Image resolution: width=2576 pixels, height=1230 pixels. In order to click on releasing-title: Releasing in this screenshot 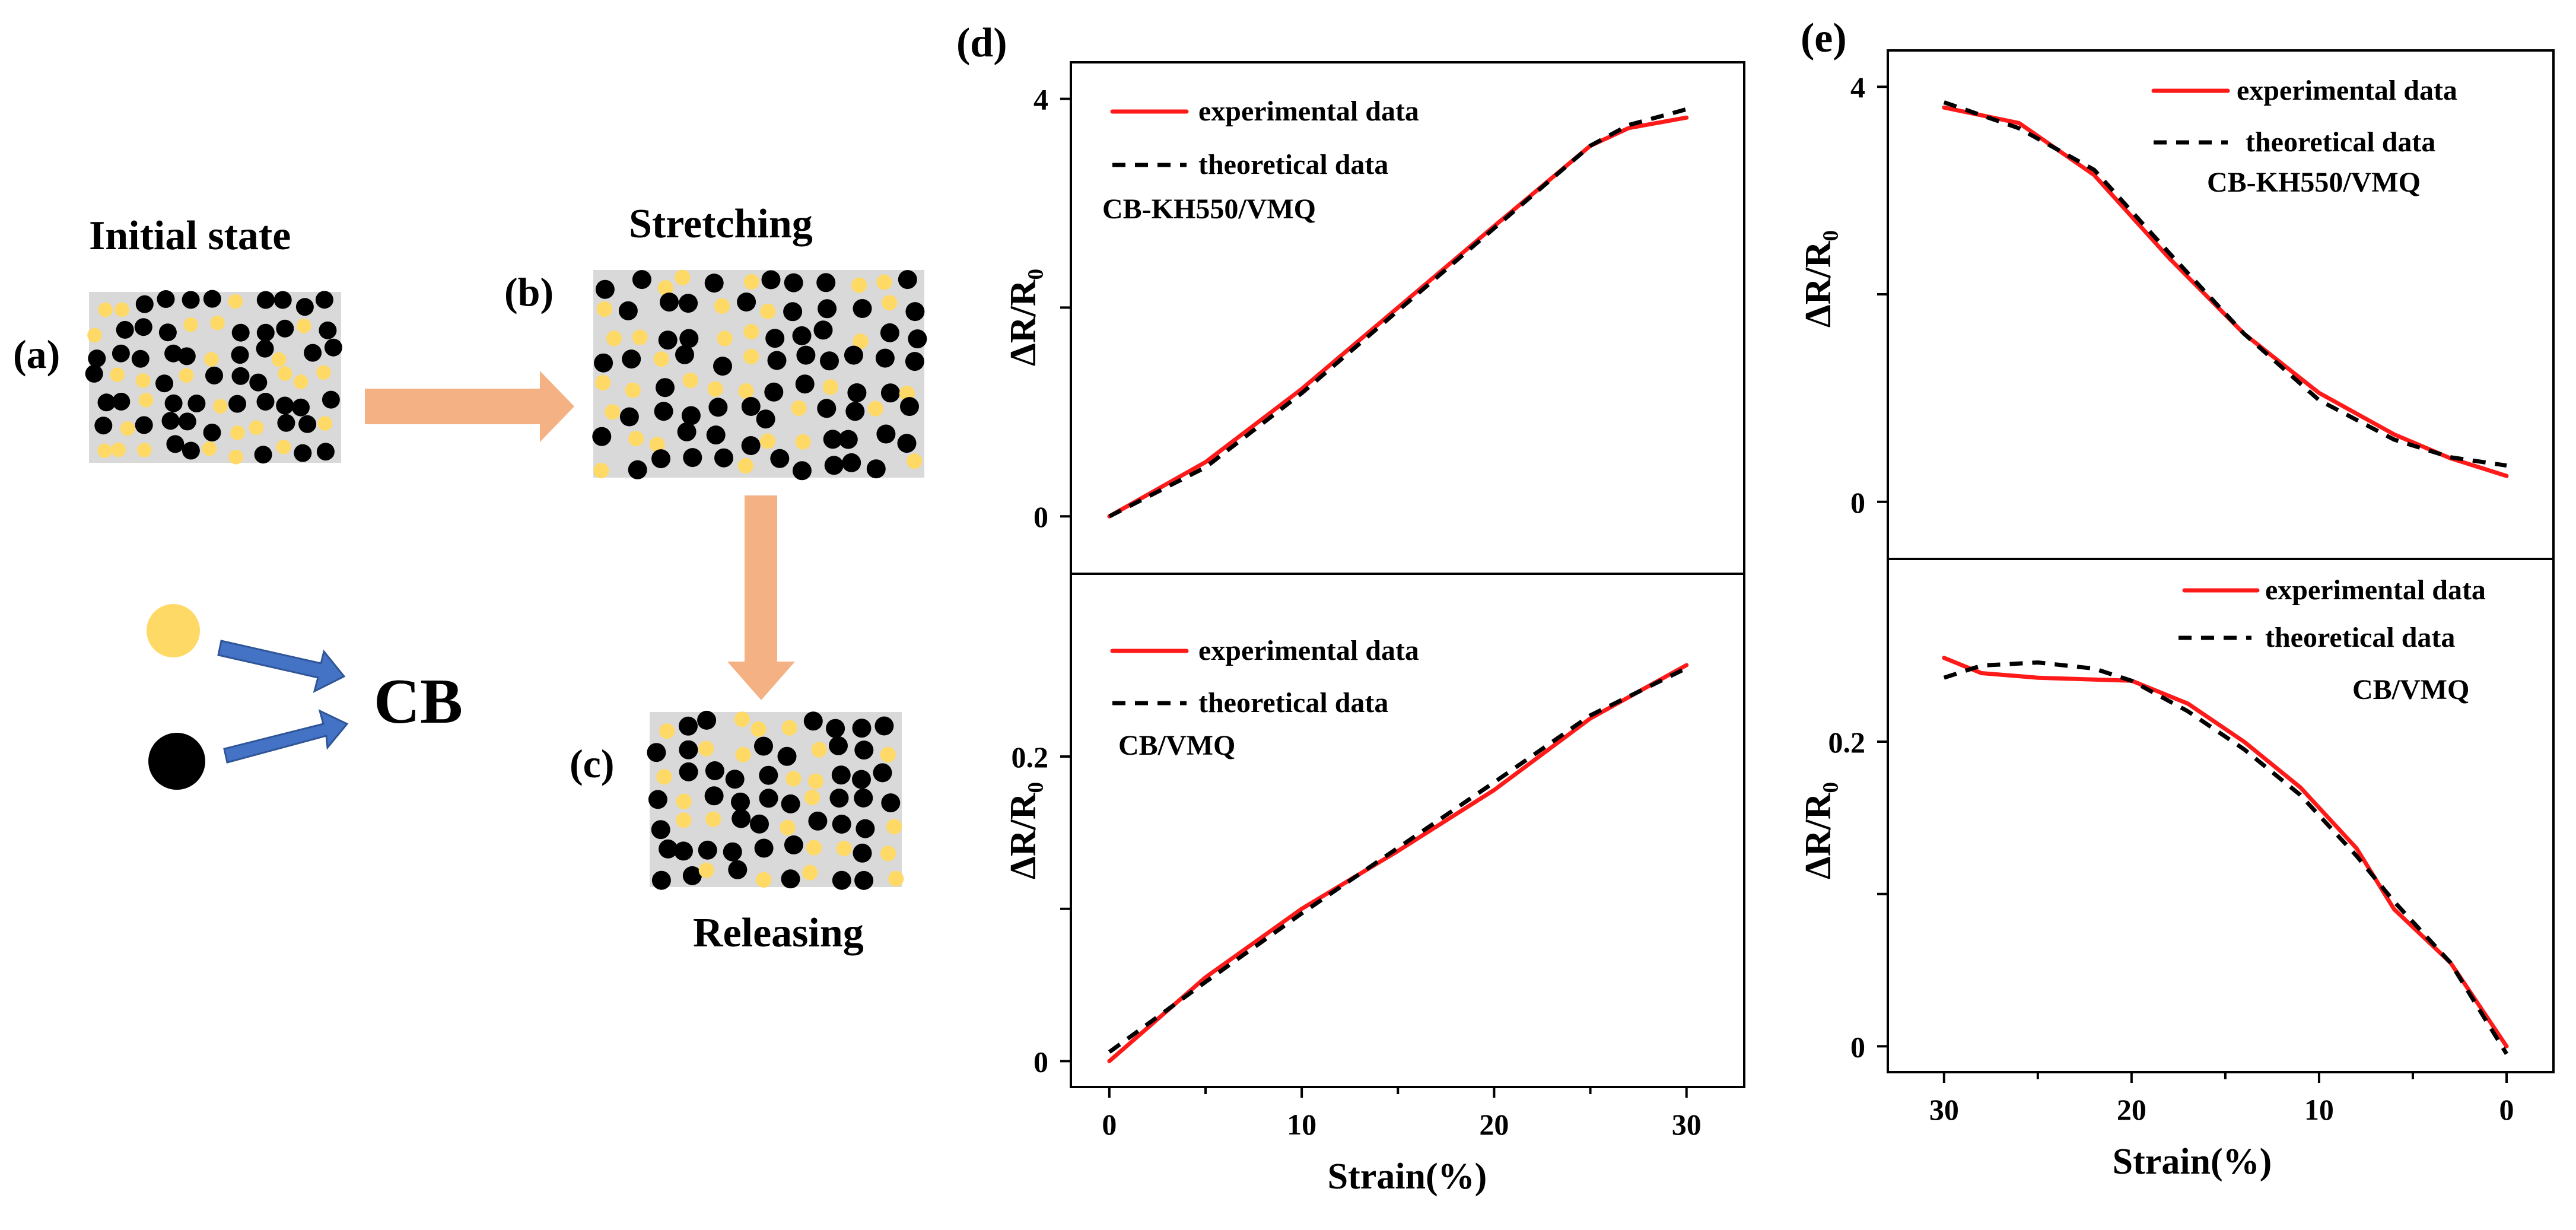, I will do `click(778, 933)`.